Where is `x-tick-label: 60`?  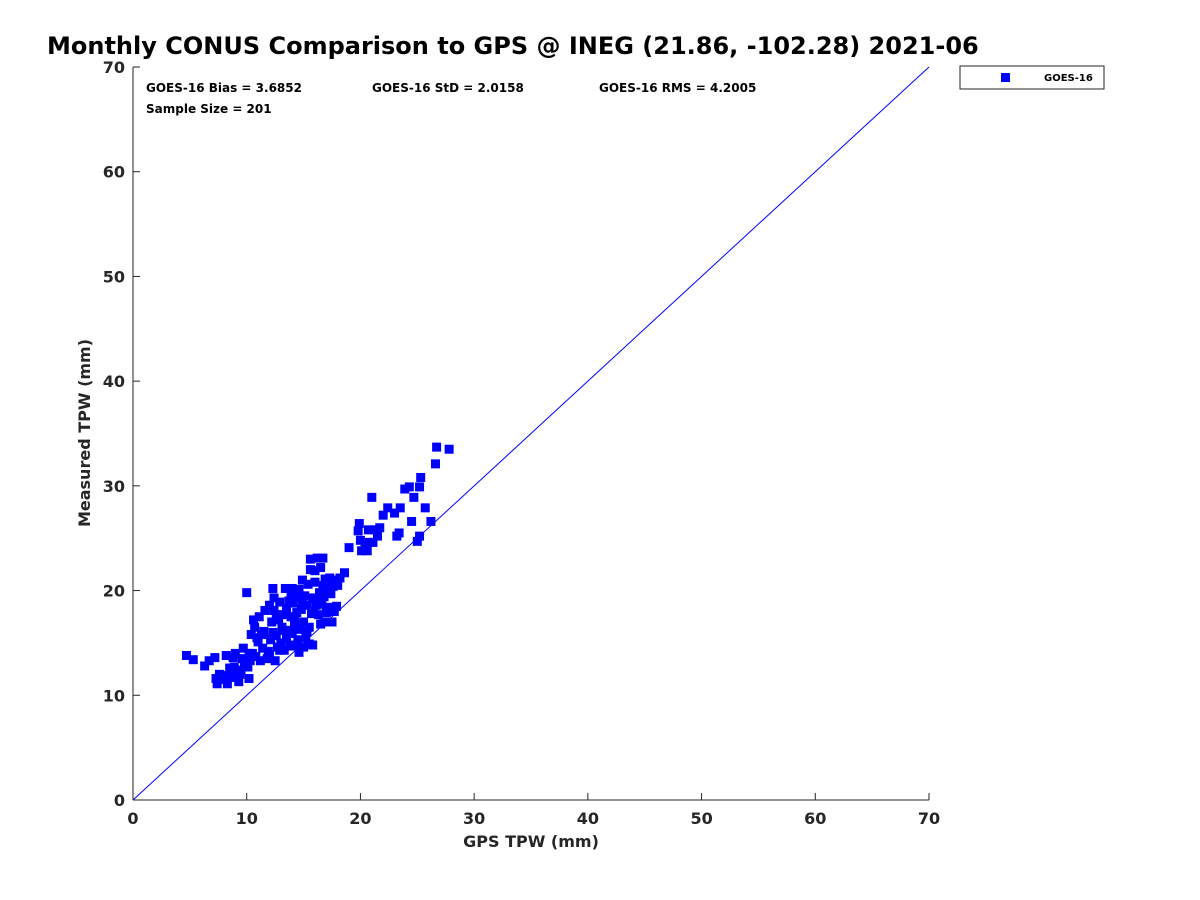 x-tick-label: 60 is located at coordinates (815, 818).